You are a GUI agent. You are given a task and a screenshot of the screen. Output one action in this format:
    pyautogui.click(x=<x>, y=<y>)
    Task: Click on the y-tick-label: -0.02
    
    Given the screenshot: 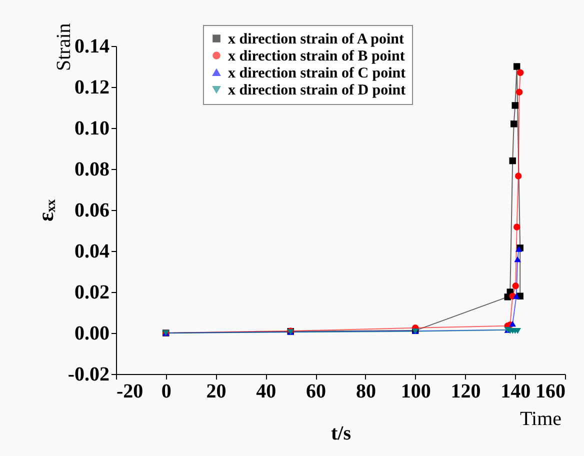 What is the action you would take?
    pyautogui.click(x=89, y=375)
    